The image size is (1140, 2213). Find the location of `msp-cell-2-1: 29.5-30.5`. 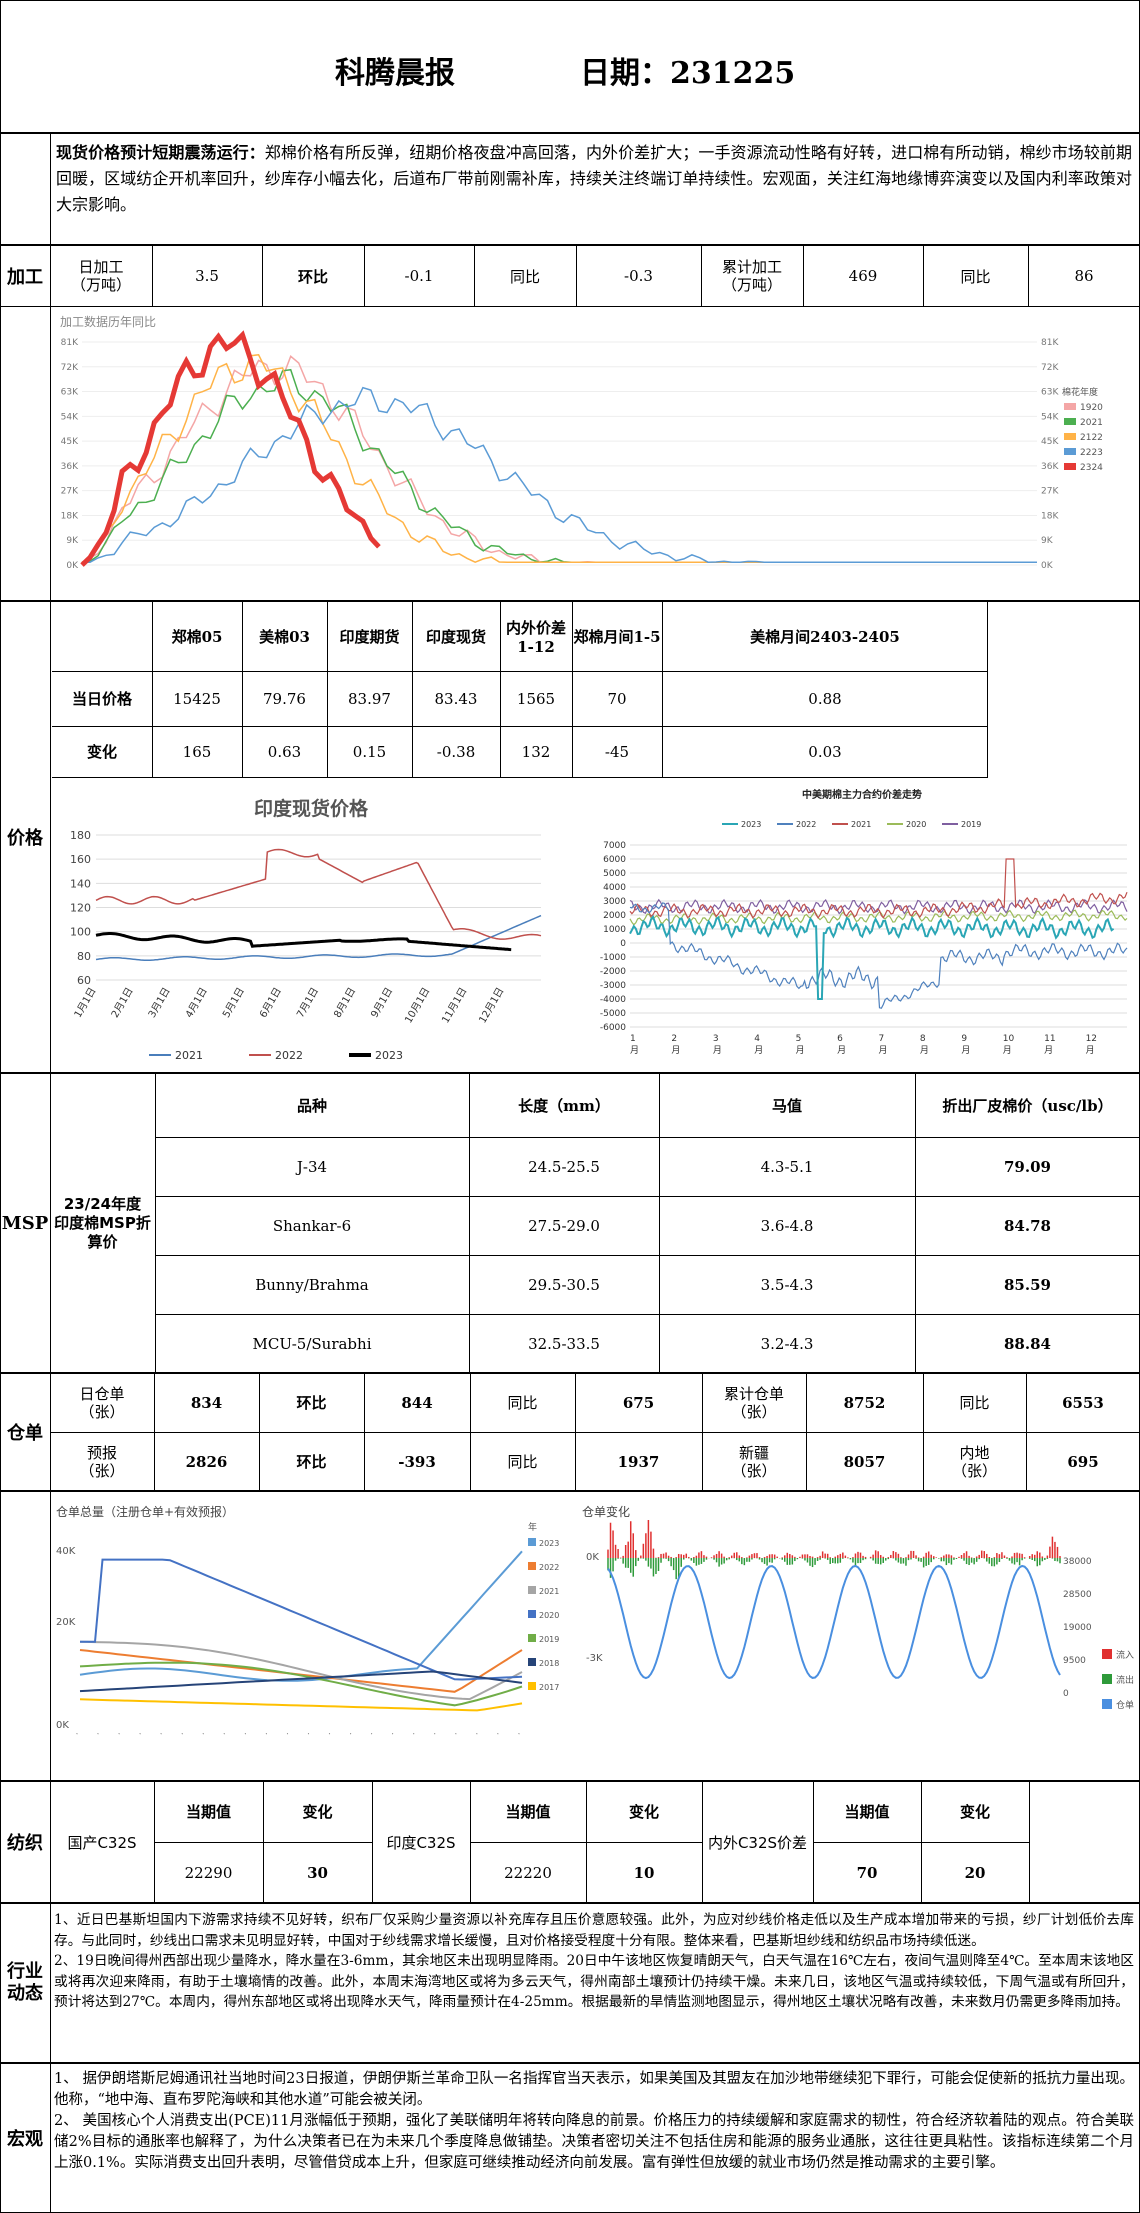

msp-cell-2-1: 29.5-30.5 is located at coordinates (564, 1284).